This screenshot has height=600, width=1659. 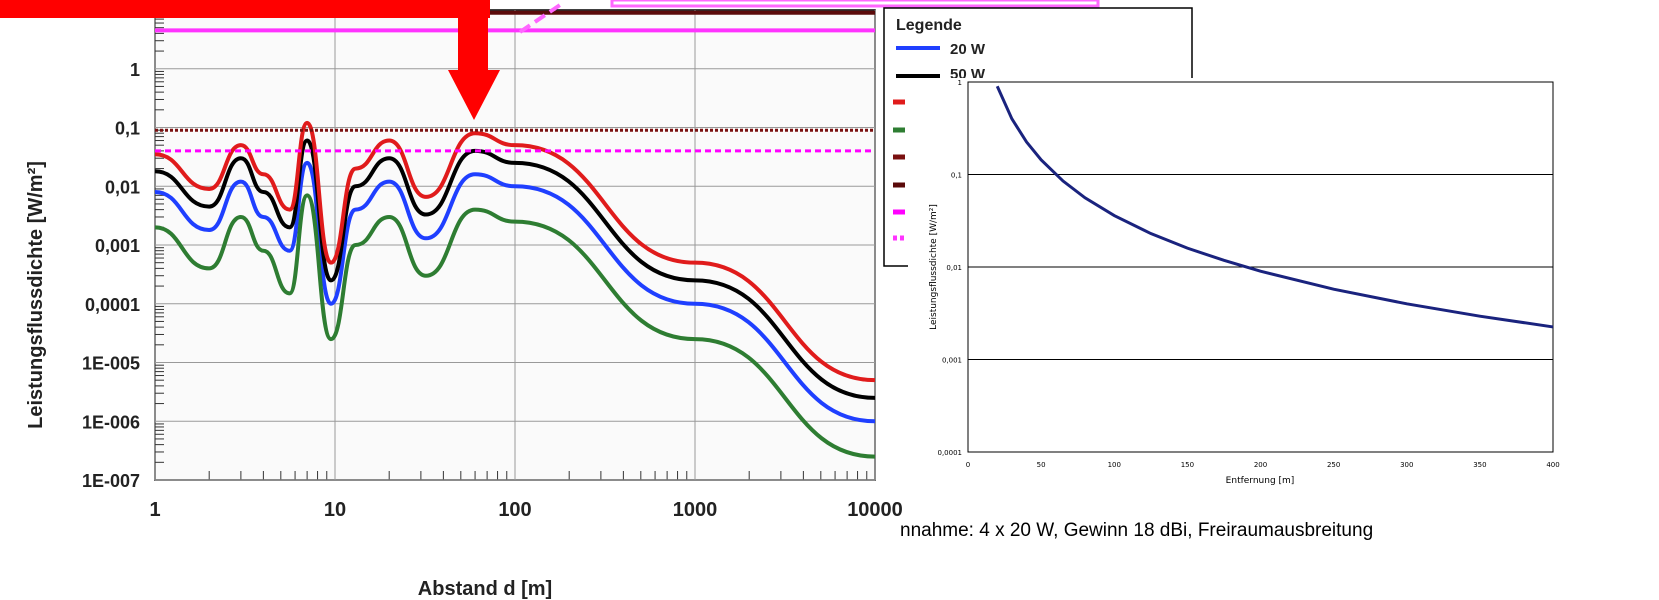 I want to click on right-y-tick-labels: 0,0001 0,001 0,01 0,1 1, so click(x=950, y=268).